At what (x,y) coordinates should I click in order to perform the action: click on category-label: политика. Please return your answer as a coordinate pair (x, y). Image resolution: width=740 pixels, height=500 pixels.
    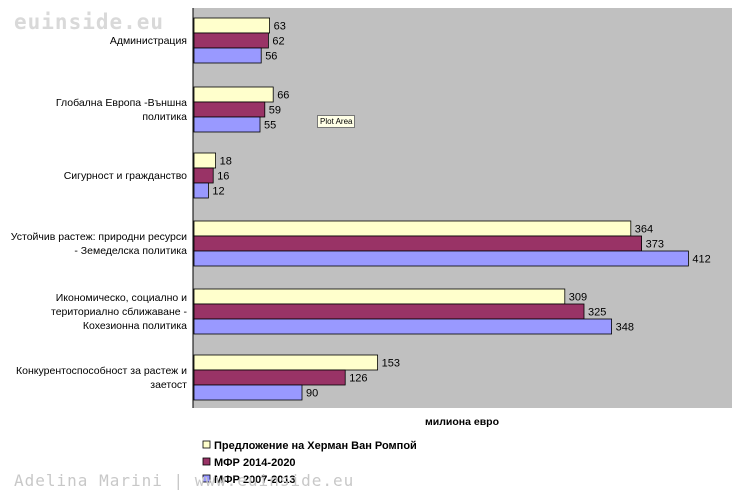
    Looking at the image, I should click on (164, 117).